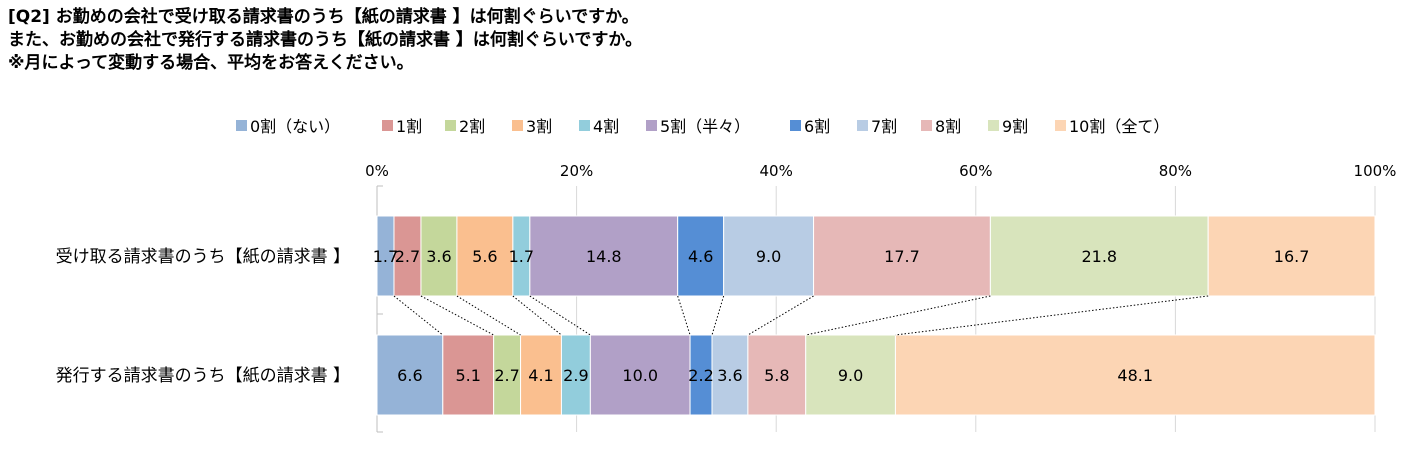 The image size is (1420, 456). I want to click on x-tick-label: 100%, so click(1375, 171).